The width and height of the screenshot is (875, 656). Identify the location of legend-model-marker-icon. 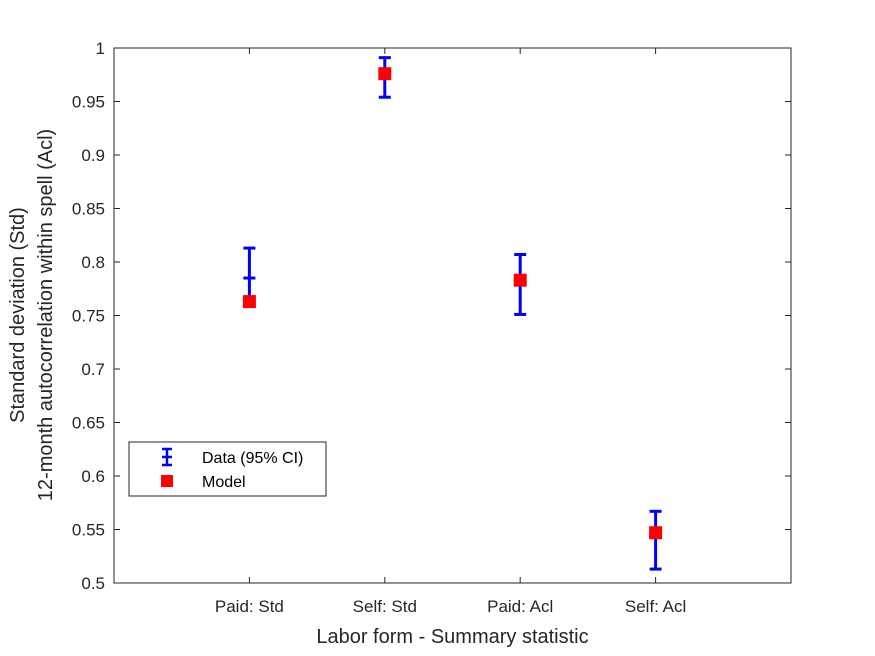
(167, 481).